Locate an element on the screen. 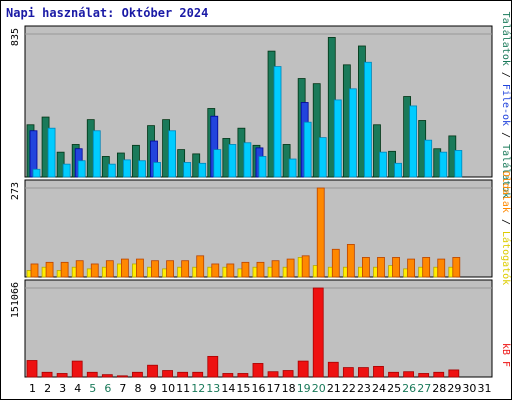 The width and height of the screenshot is (512, 400). x-tick-label-day-29: 29 is located at coordinates (454, 388).